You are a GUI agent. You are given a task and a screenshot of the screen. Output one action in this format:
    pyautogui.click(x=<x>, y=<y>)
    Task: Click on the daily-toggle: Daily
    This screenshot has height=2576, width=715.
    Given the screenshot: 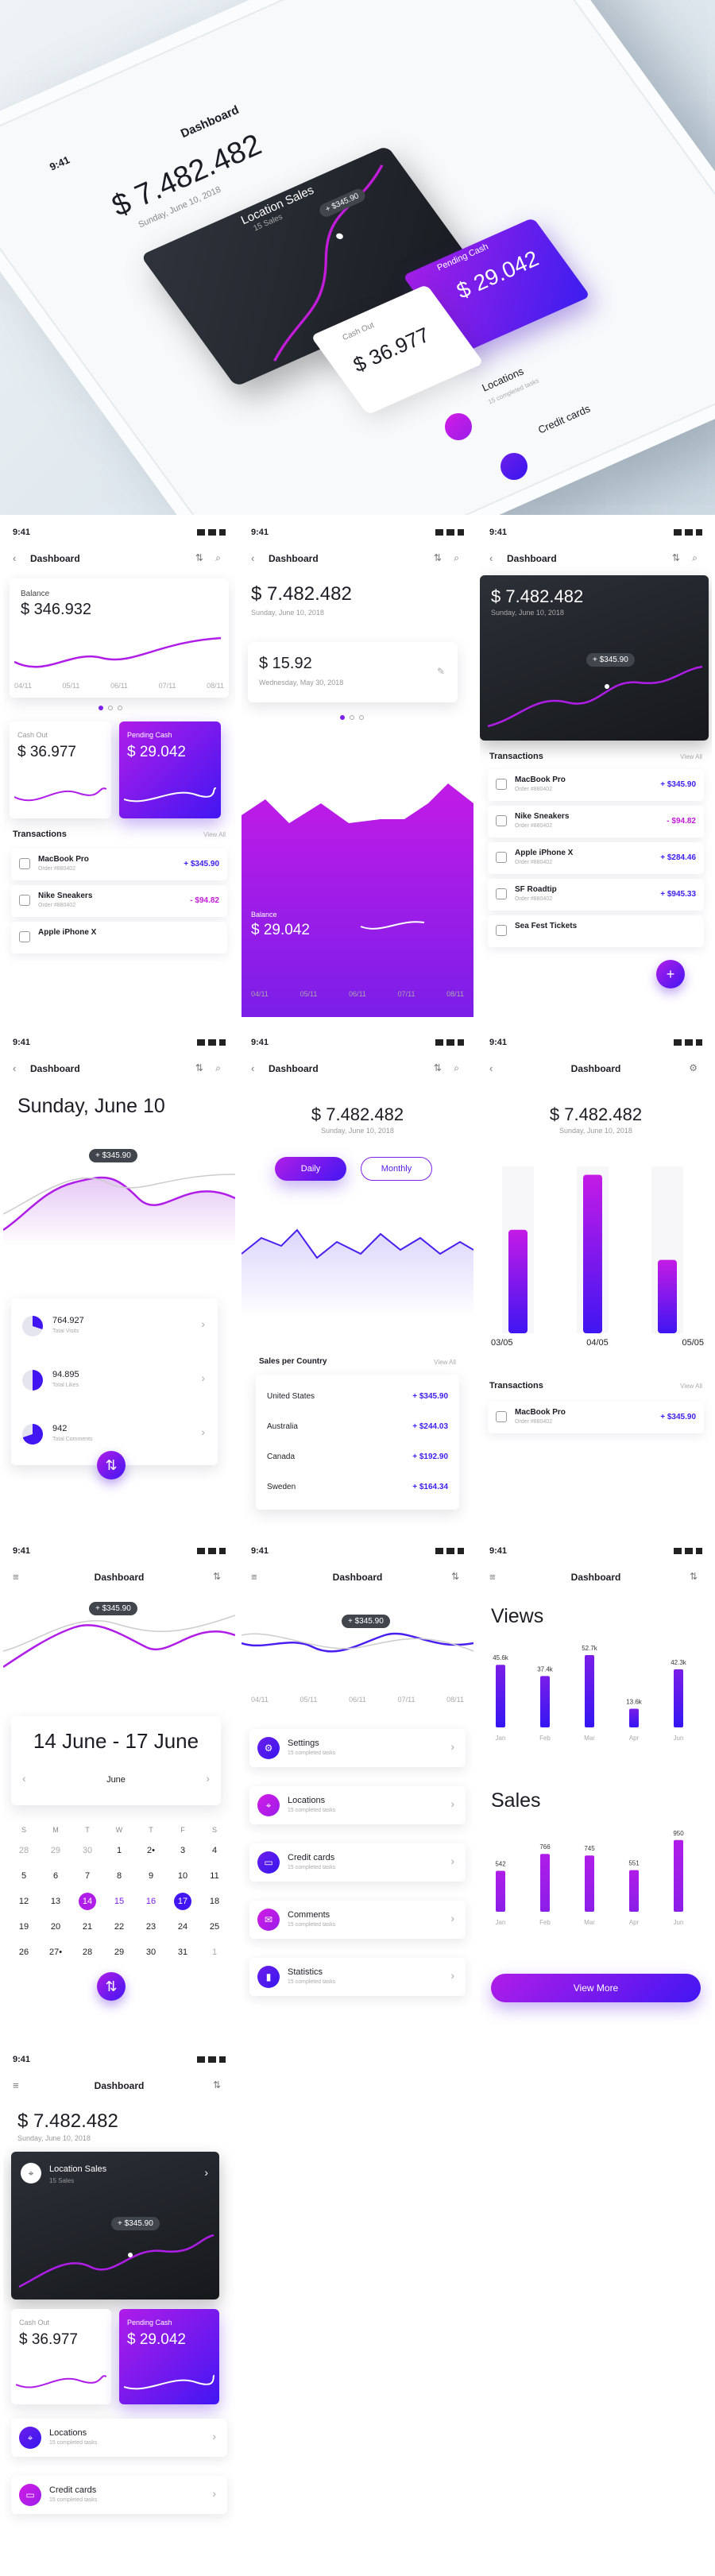 What is the action you would take?
    pyautogui.click(x=310, y=1169)
    